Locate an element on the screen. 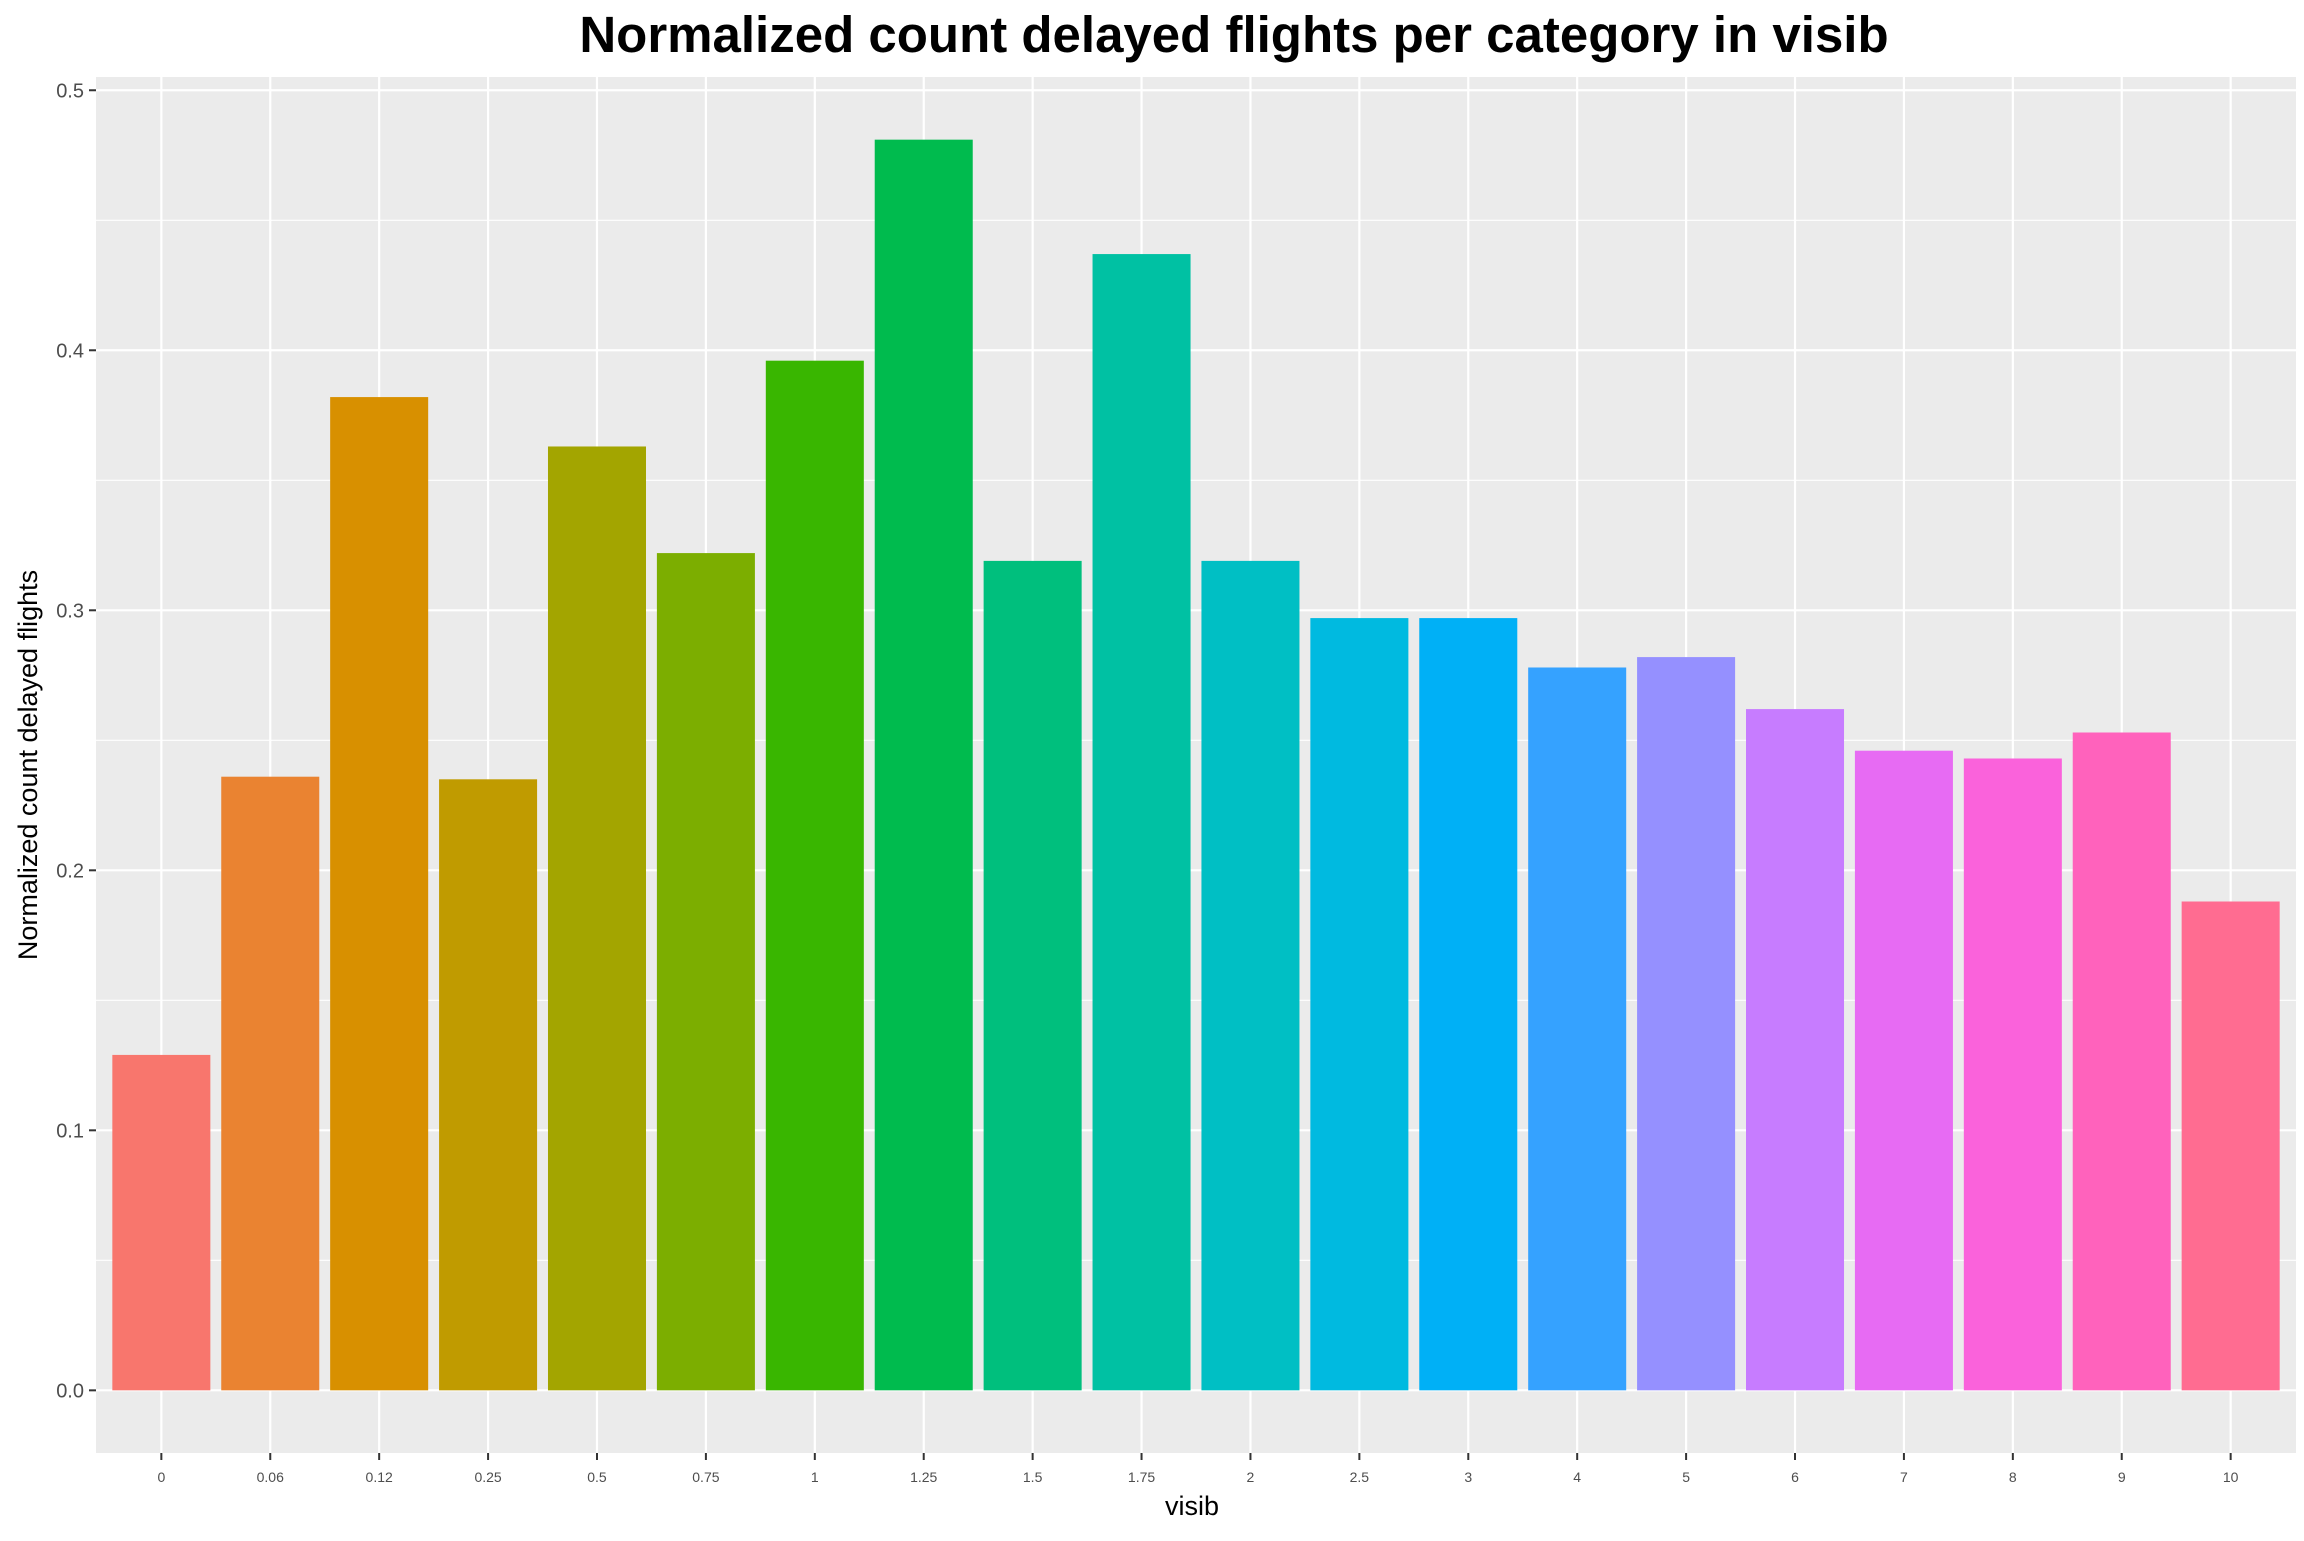 Image resolution: width=2304 pixels, height=1541 pixels. y-tick-label: 0.2 is located at coordinates (70, 871).